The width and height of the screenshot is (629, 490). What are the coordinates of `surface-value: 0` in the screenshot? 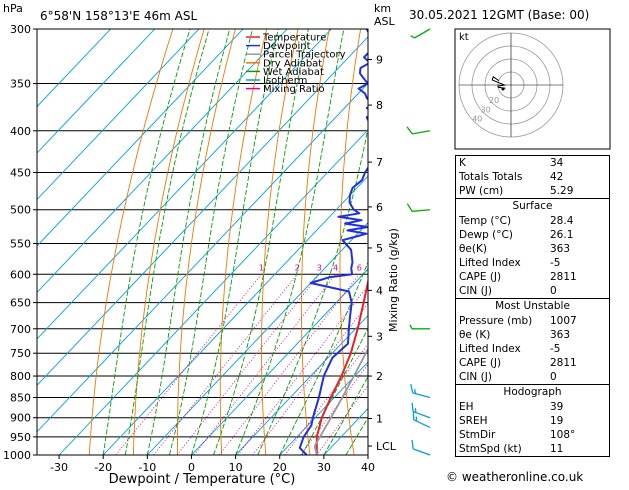 It's located at (578, 291).